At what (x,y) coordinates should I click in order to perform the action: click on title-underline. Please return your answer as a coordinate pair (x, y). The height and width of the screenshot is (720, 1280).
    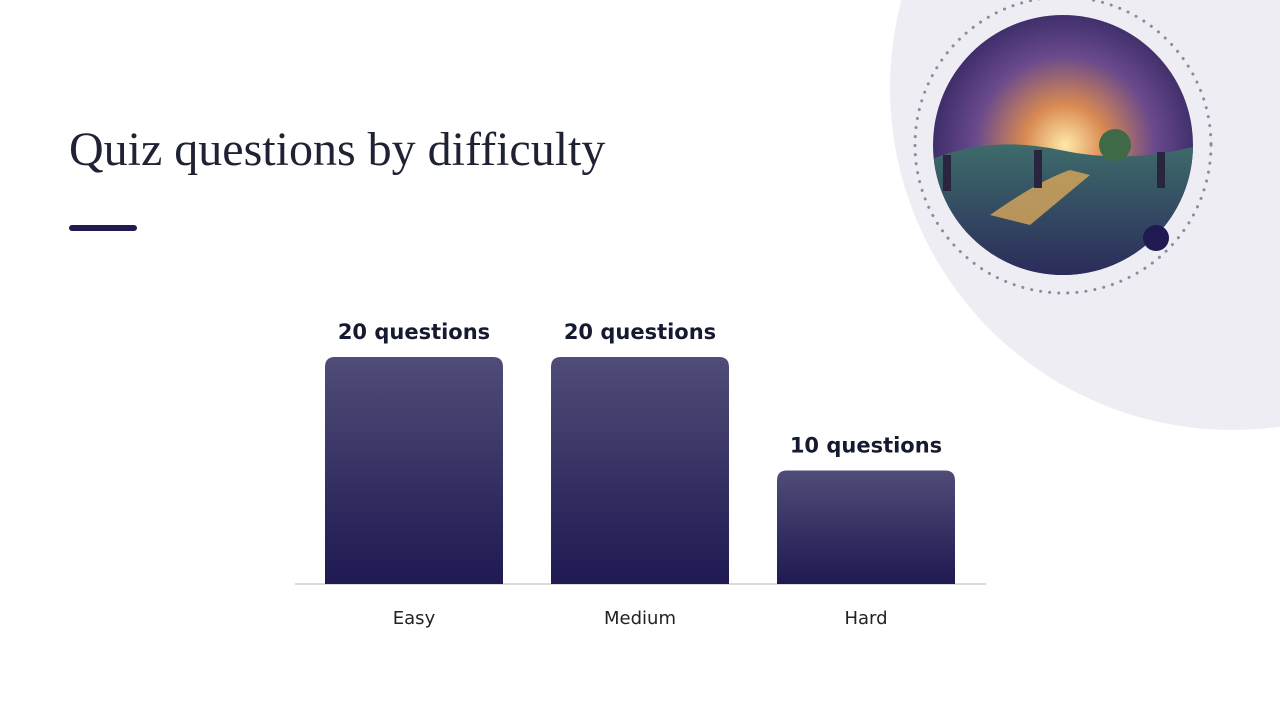
    Looking at the image, I should click on (103, 228).